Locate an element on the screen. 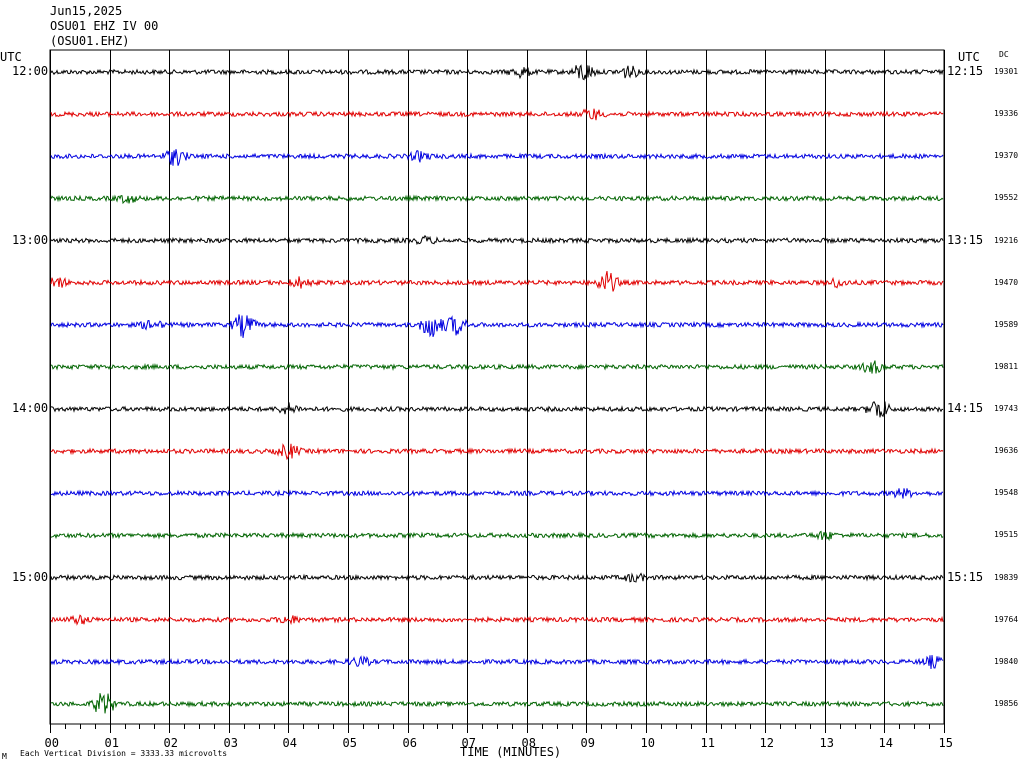 The height and width of the screenshot is (768, 1024). utc-right-label: UTC is located at coordinates (969, 57).